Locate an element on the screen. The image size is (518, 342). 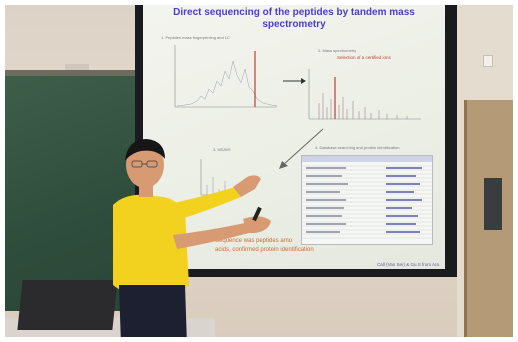
panel-3-label: 3. MS/MS is located at coordinates (222, 149).